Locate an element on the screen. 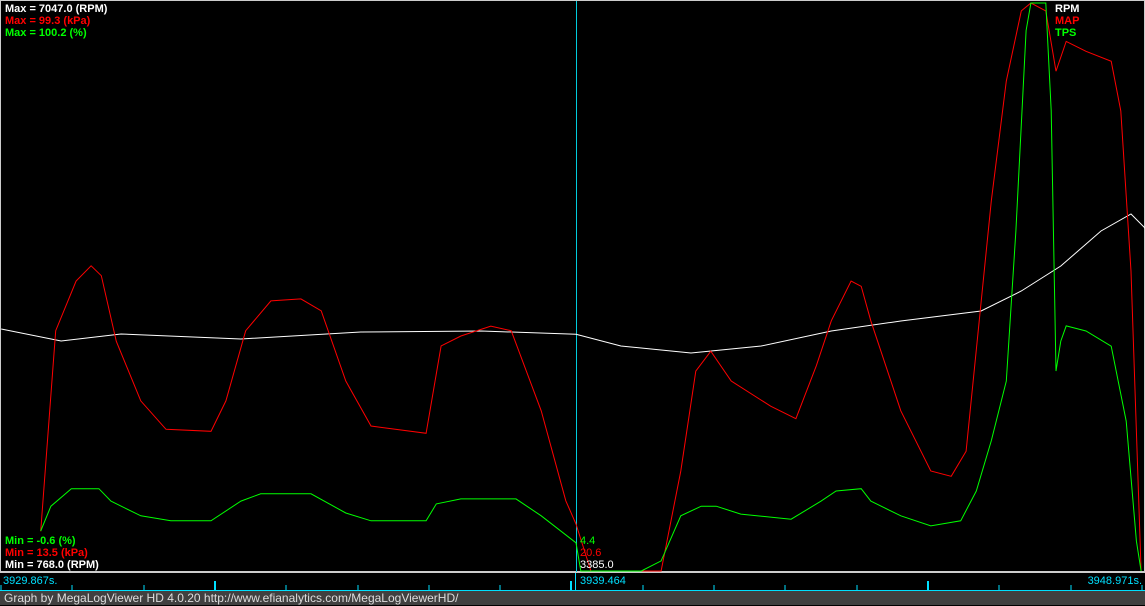  rpm-max-label: Max = 7047.0 (RPM) is located at coordinates (56, 9).